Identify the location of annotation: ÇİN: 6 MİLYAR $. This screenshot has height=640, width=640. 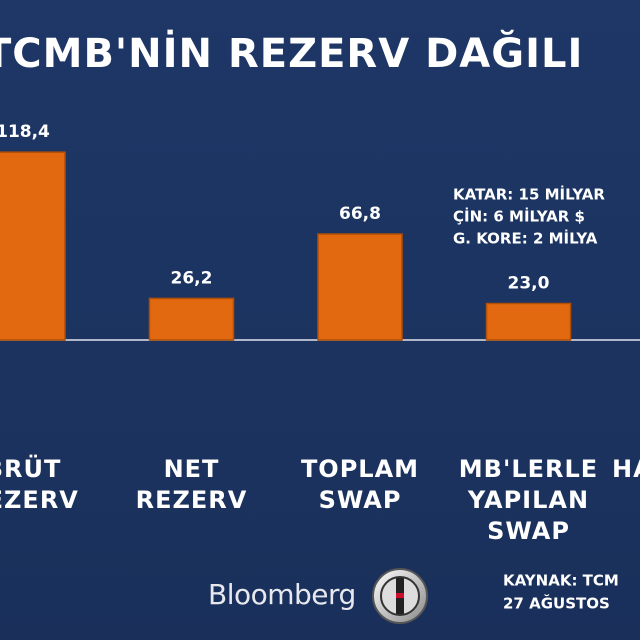
(519, 216).